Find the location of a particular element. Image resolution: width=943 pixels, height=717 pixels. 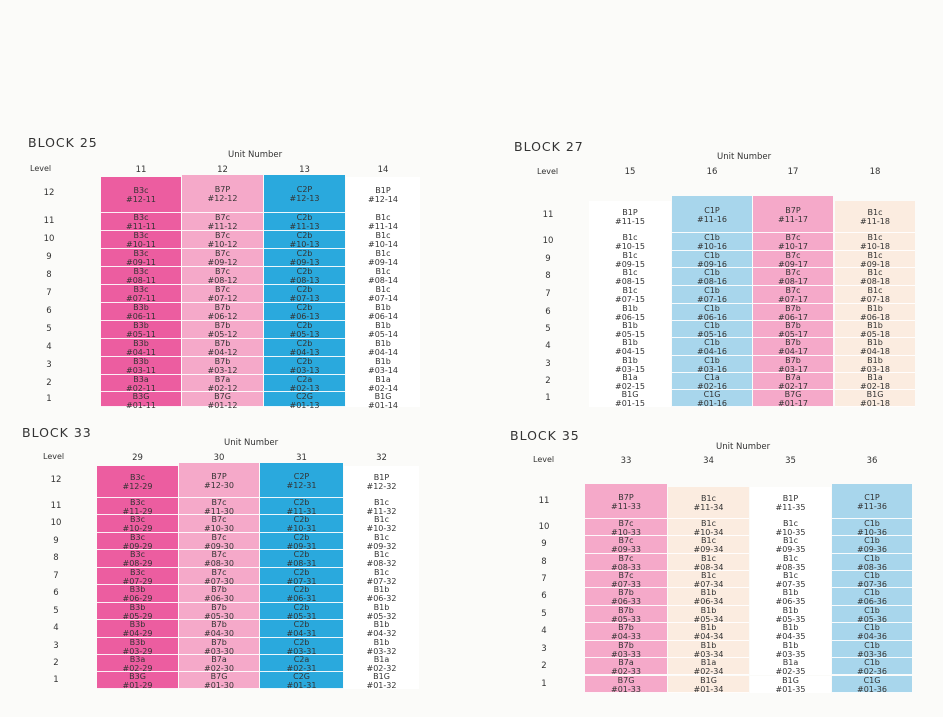

unit-id: #10-34 is located at coordinates (708, 532).